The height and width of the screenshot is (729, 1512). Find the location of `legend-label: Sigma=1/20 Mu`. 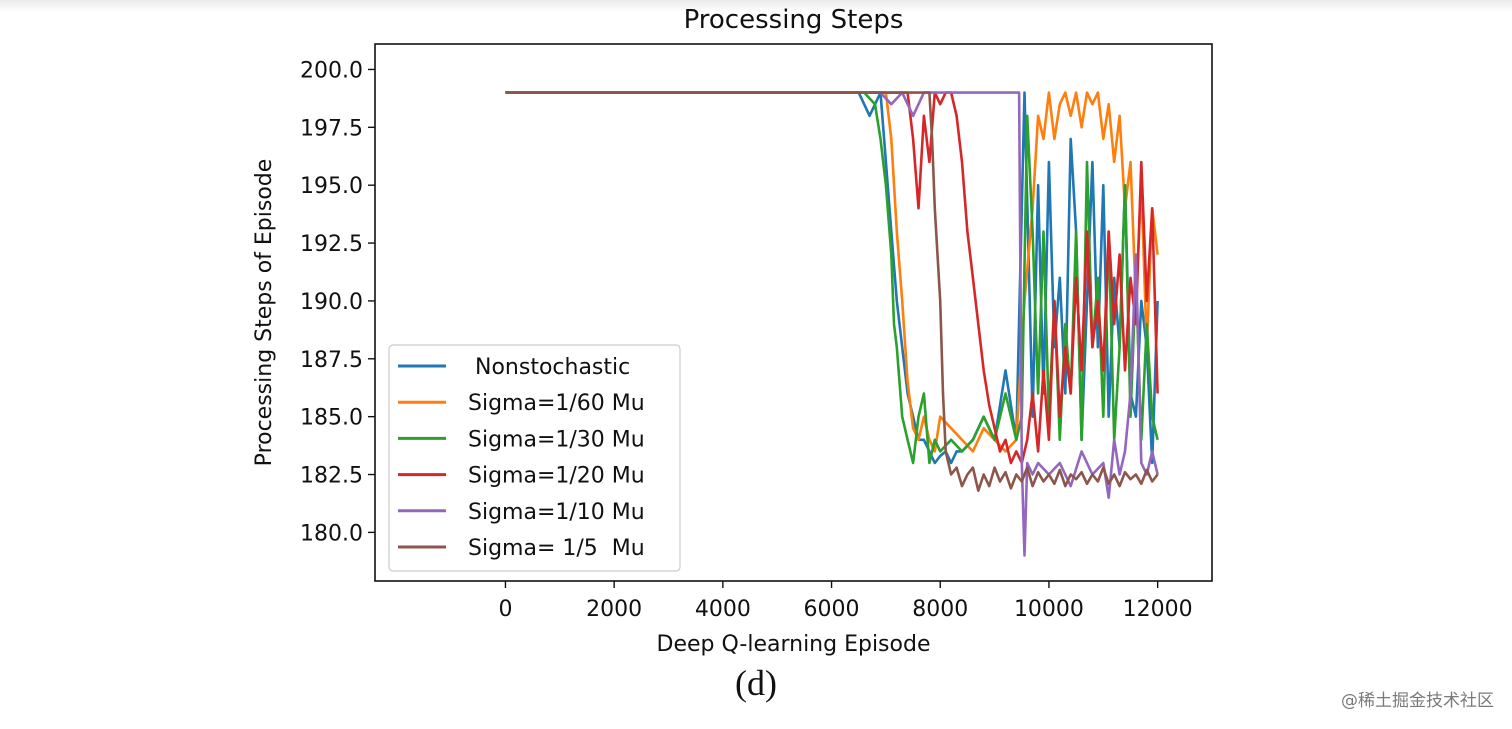

legend-label: Sigma=1/20 Mu is located at coordinates (556, 476).